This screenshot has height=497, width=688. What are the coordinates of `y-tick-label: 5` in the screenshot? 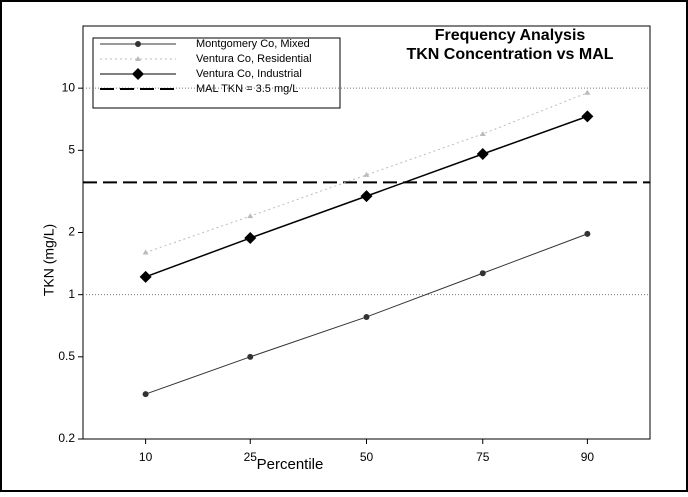 It's located at (71, 149).